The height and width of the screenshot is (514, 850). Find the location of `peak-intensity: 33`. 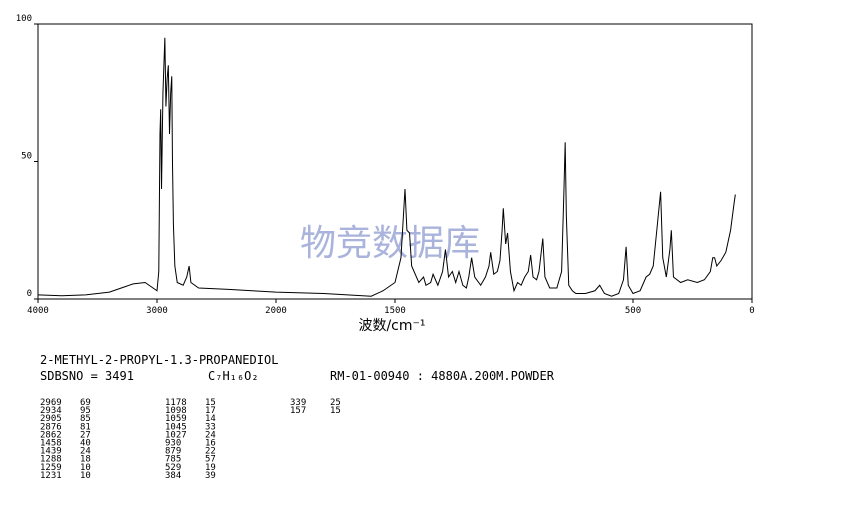

peak-intensity: 33 is located at coordinates (210, 427).